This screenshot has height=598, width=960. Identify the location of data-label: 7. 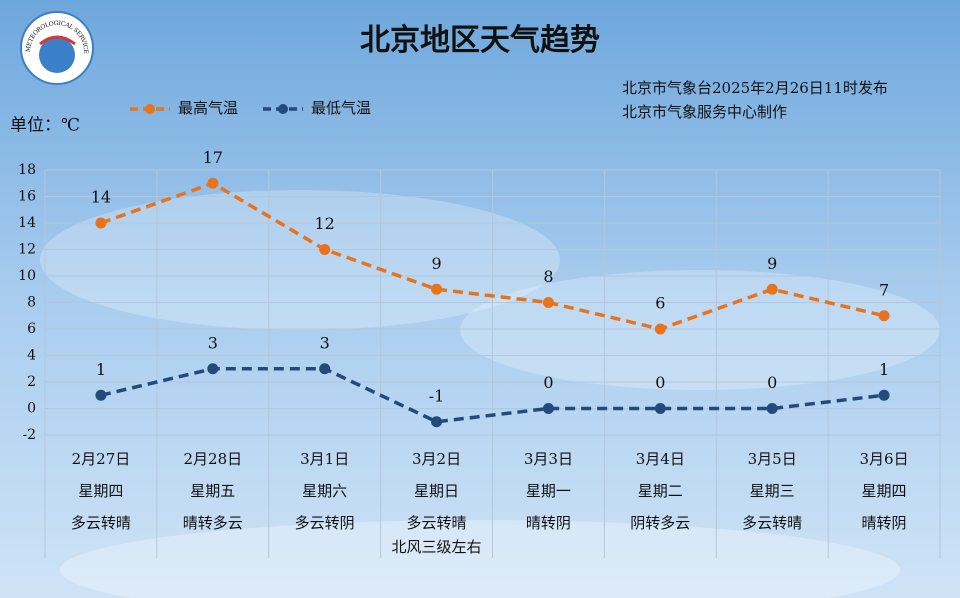
(884, 289).